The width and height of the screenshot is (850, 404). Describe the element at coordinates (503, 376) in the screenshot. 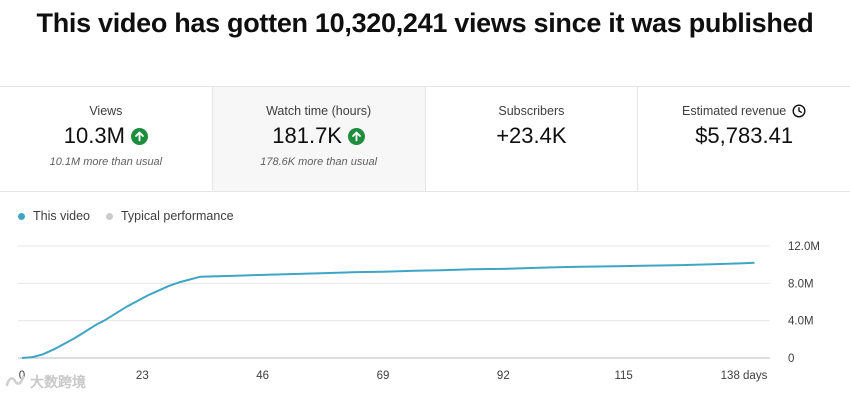

I see `x-tick-label: 92` at that location.